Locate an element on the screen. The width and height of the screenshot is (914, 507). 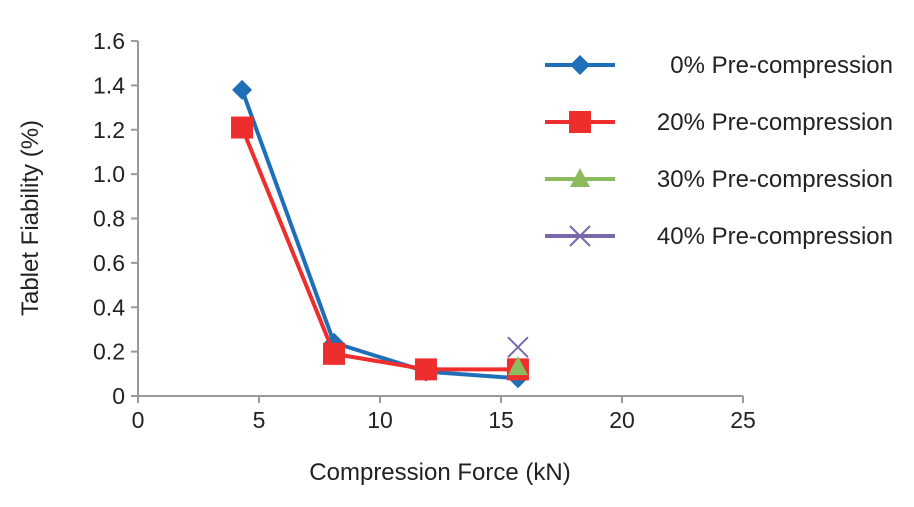
legend-item: 0% Pre-compression is located at coordinates (719, 65).